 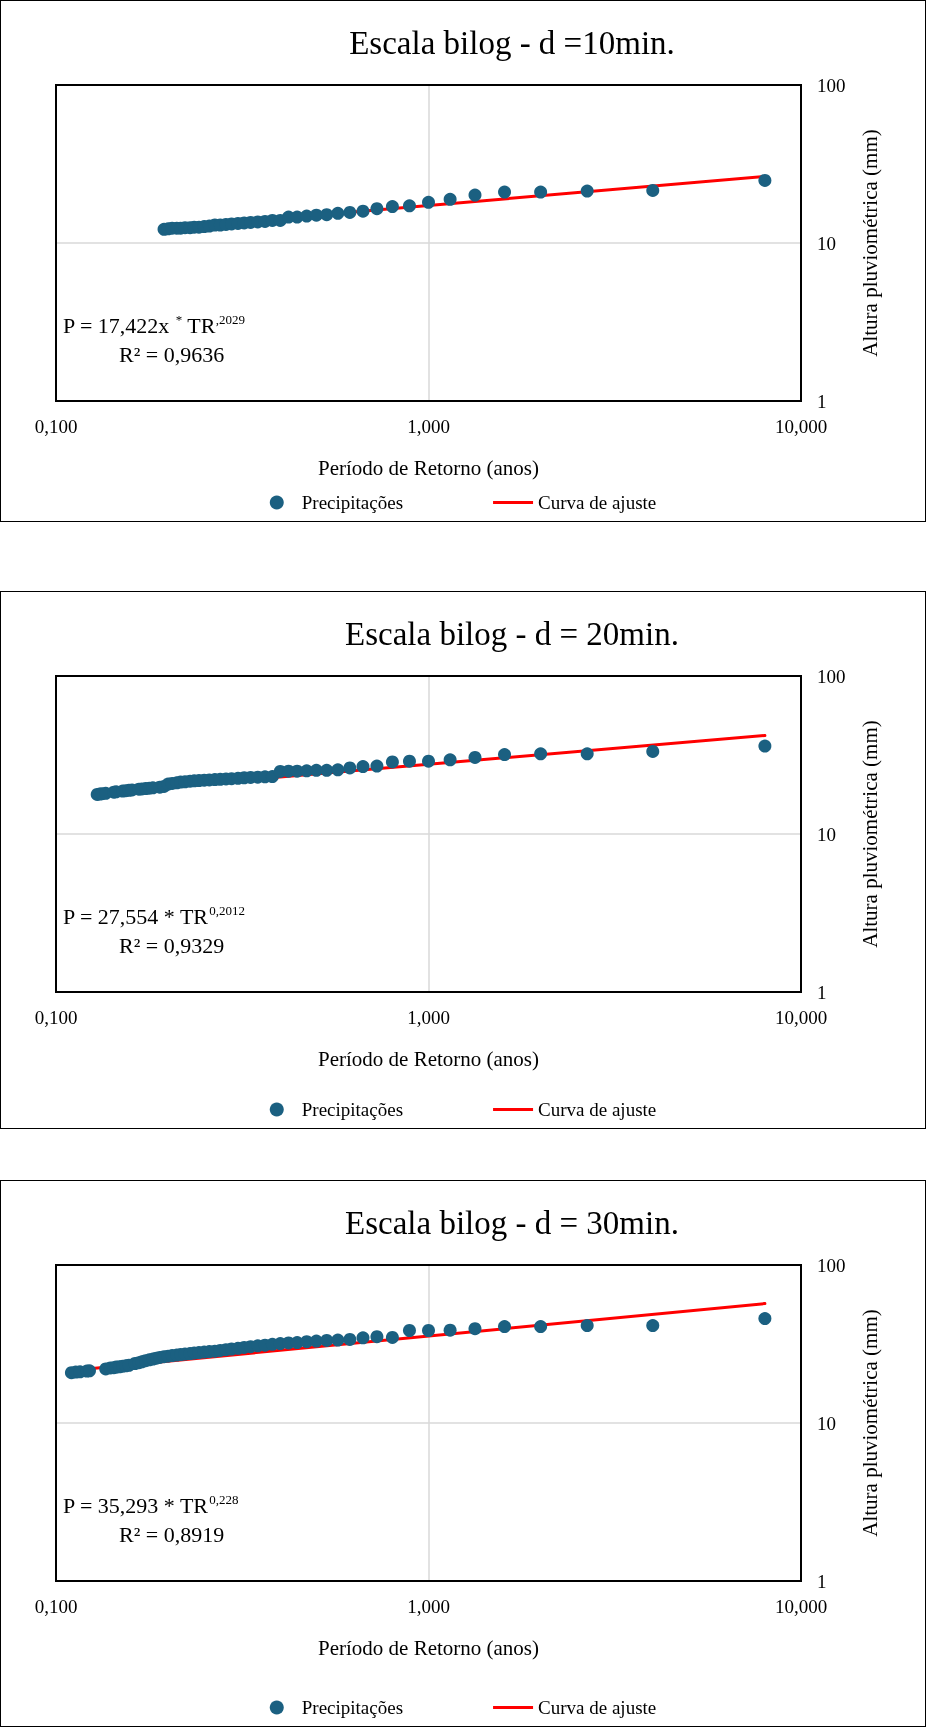 What do you see at coordinates (172, 945) in the screenshot?
I see `annotation: R² = 0,9329` at bounding box center [172, 945].